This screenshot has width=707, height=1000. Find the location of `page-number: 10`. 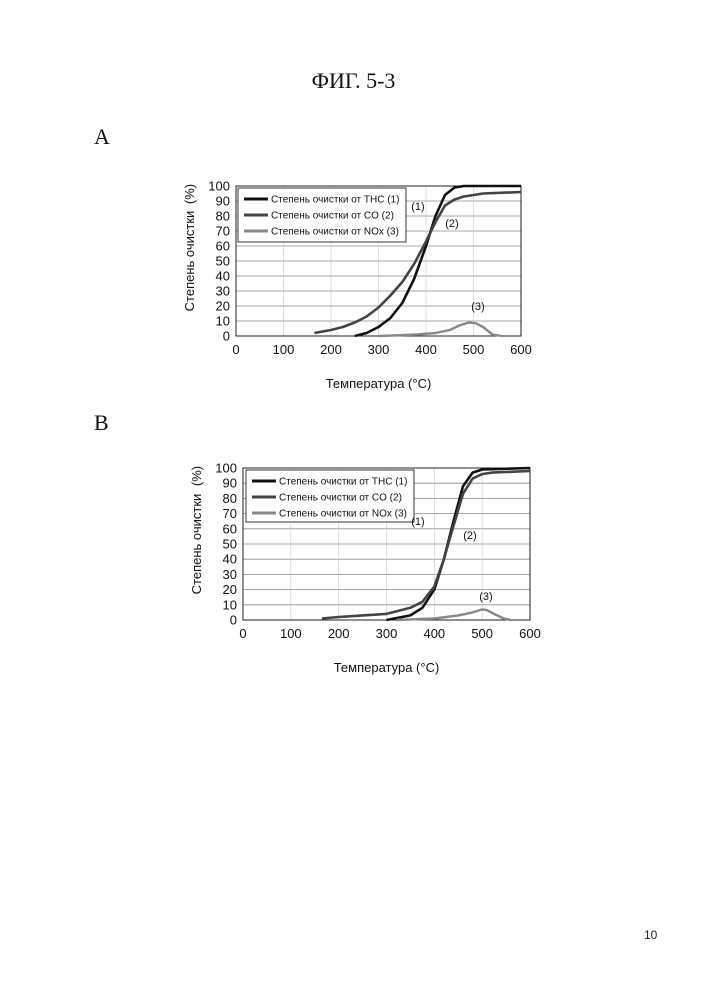

page-number: 10 is located at coordinates (650, 935).